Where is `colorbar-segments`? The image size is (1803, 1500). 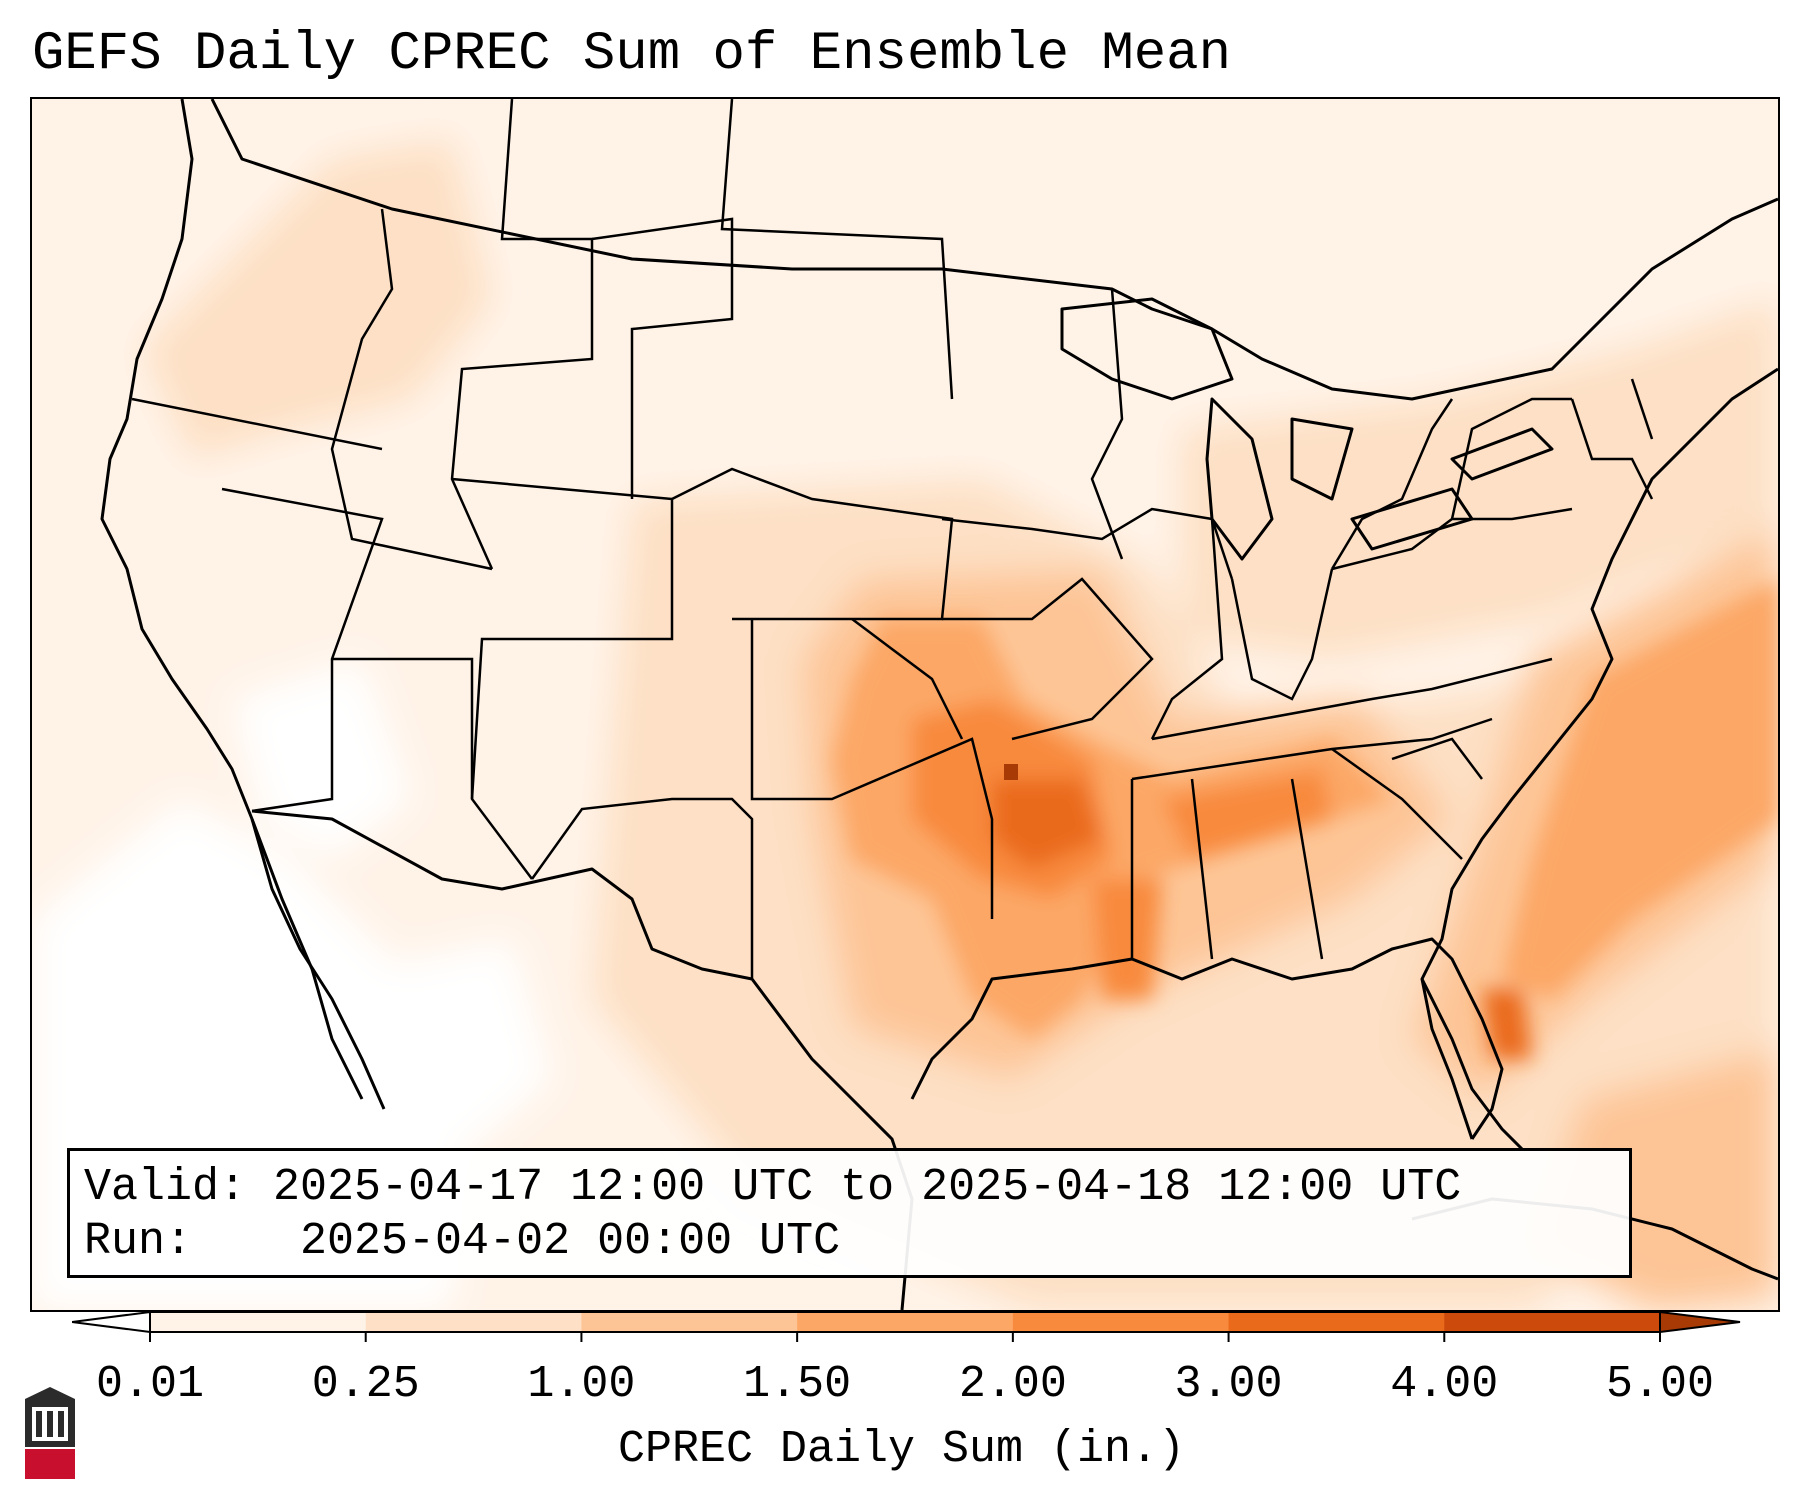
colorbar-segments is located at coordinates (905, 1322).